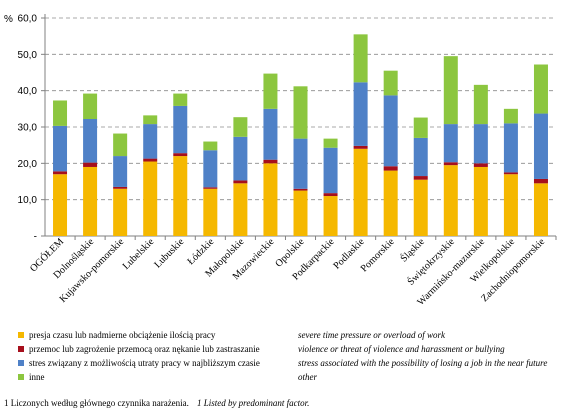  What do you see at coordinates (169, 253) in the screenshot?
I see `x-tick-label: Lubuskie` at bounding box center [169, 253].